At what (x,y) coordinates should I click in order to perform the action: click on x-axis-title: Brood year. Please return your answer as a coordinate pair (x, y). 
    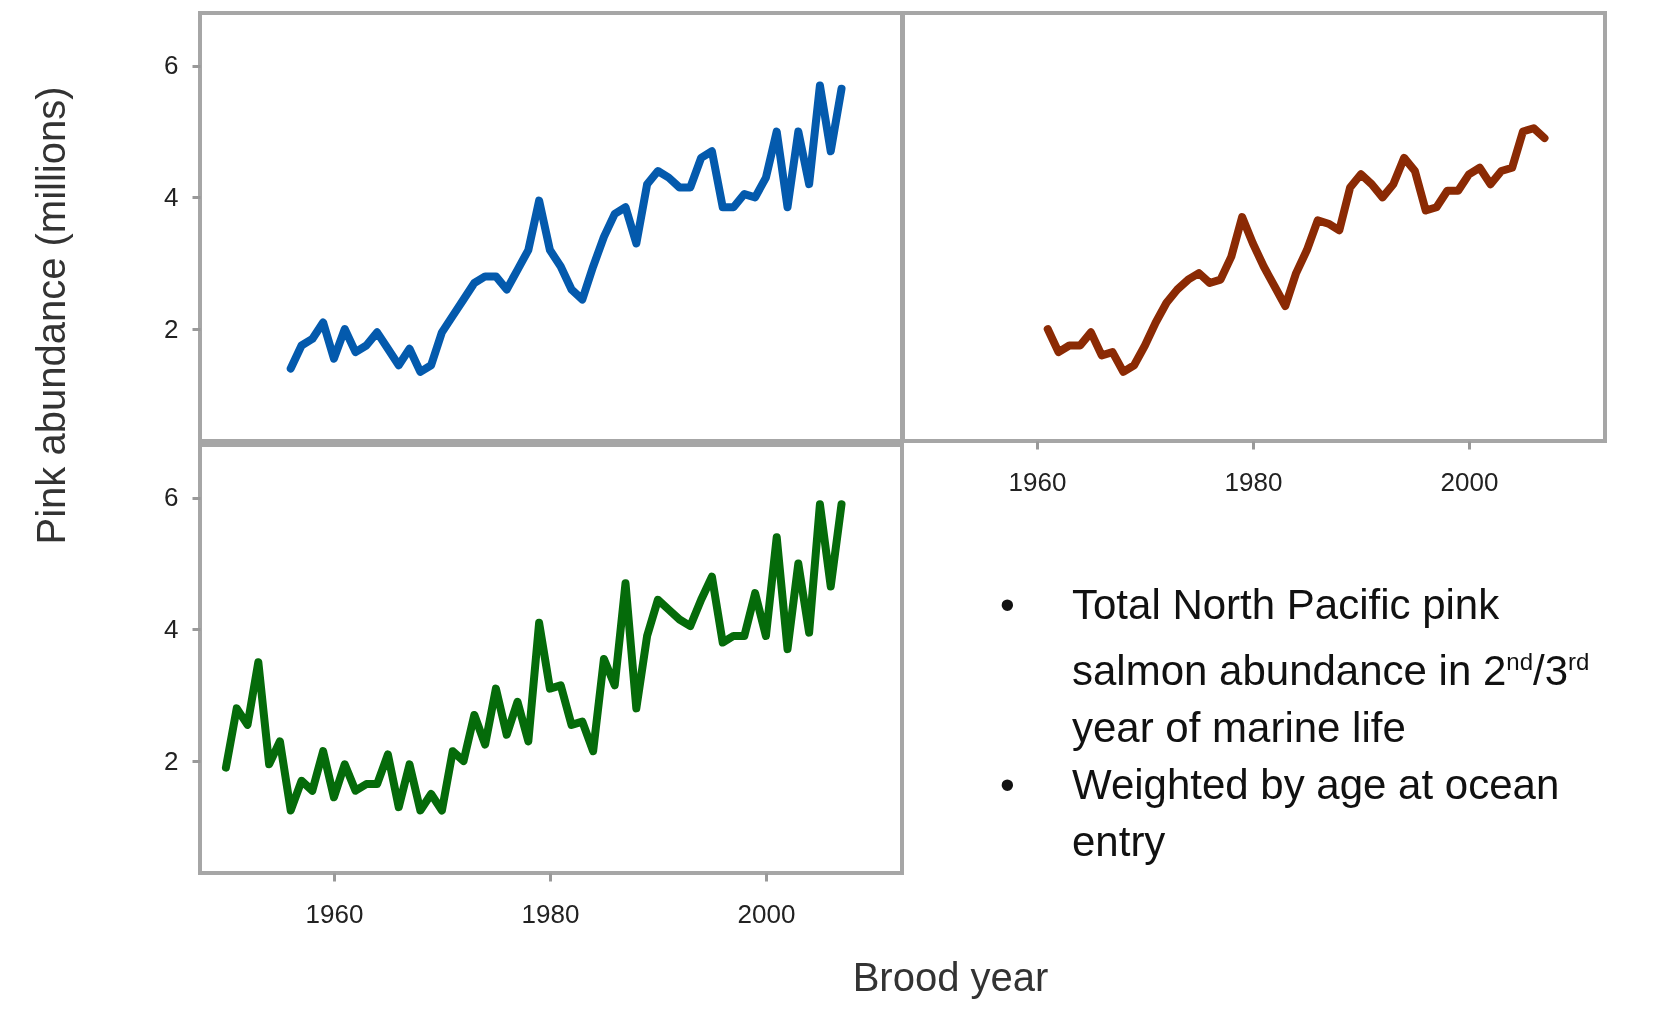
    Looking at the image, I should click on (950, 976).